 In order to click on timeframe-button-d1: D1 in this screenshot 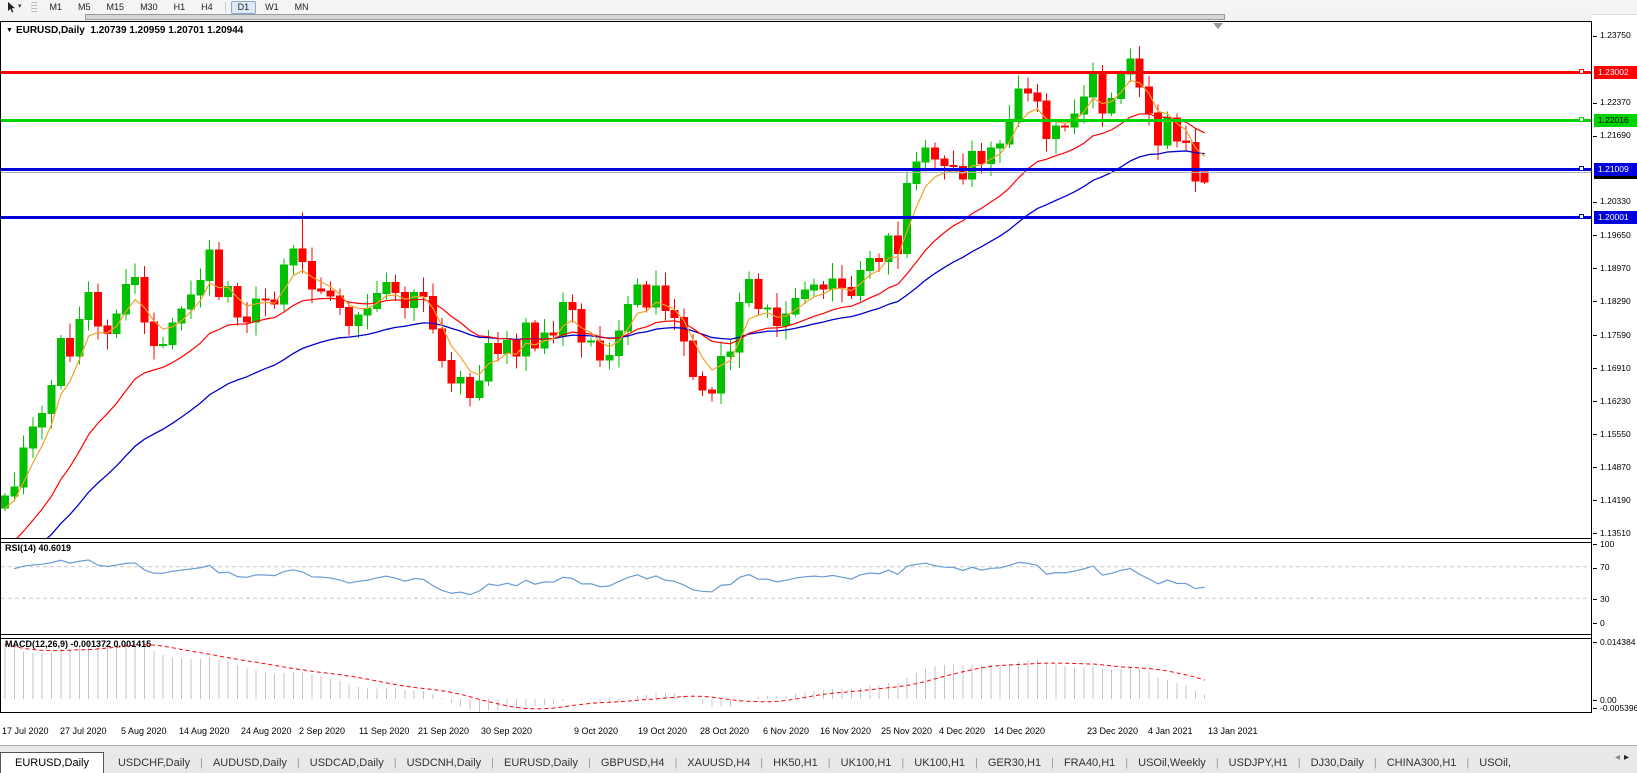, I will do `click(243, 7)`.